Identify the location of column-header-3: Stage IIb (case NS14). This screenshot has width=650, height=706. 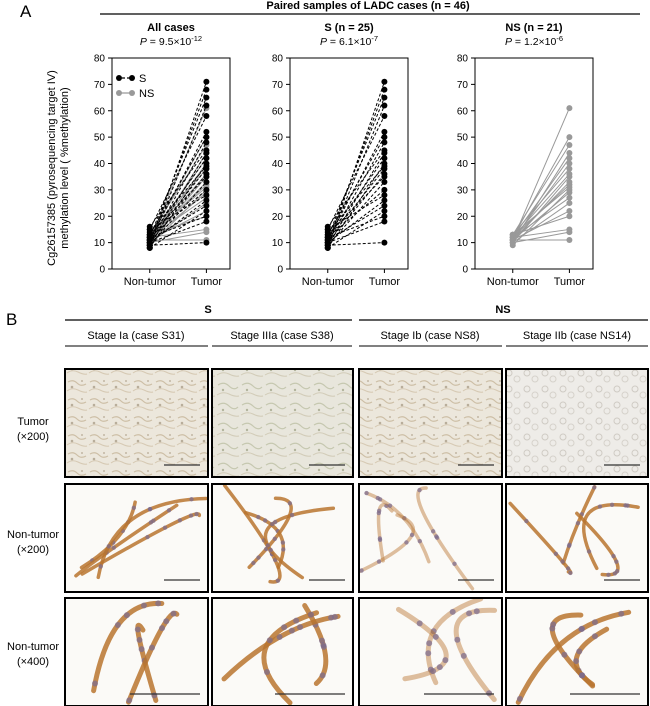
(577, 336).